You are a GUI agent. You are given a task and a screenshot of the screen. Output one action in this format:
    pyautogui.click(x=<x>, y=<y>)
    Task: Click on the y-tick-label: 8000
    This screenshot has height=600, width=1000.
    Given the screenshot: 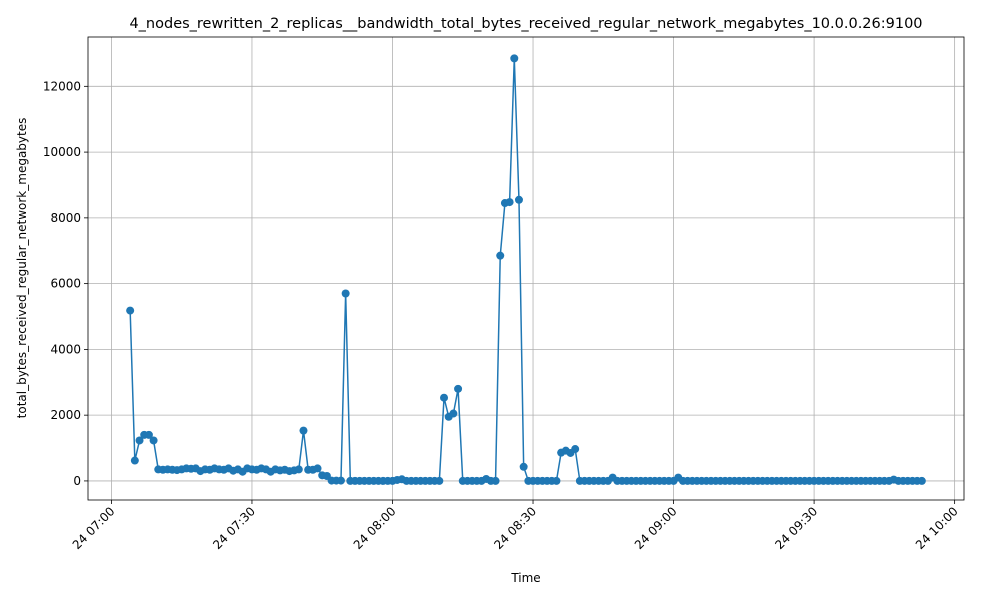 What is the action you would take?
    pyautogui.click(x=65, y=218)
    